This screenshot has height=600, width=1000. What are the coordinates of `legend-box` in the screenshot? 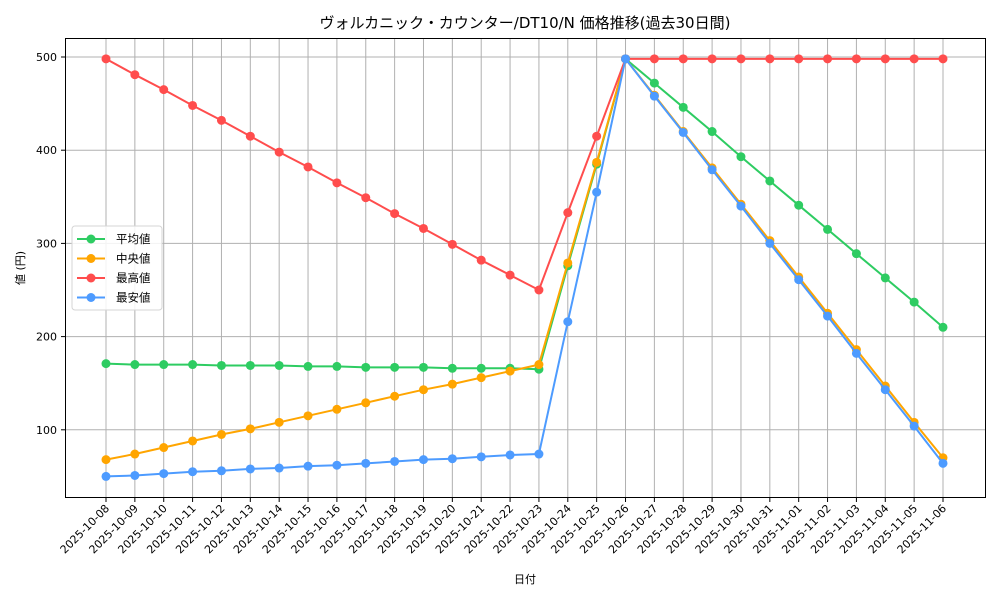 It's located at (117, 268).